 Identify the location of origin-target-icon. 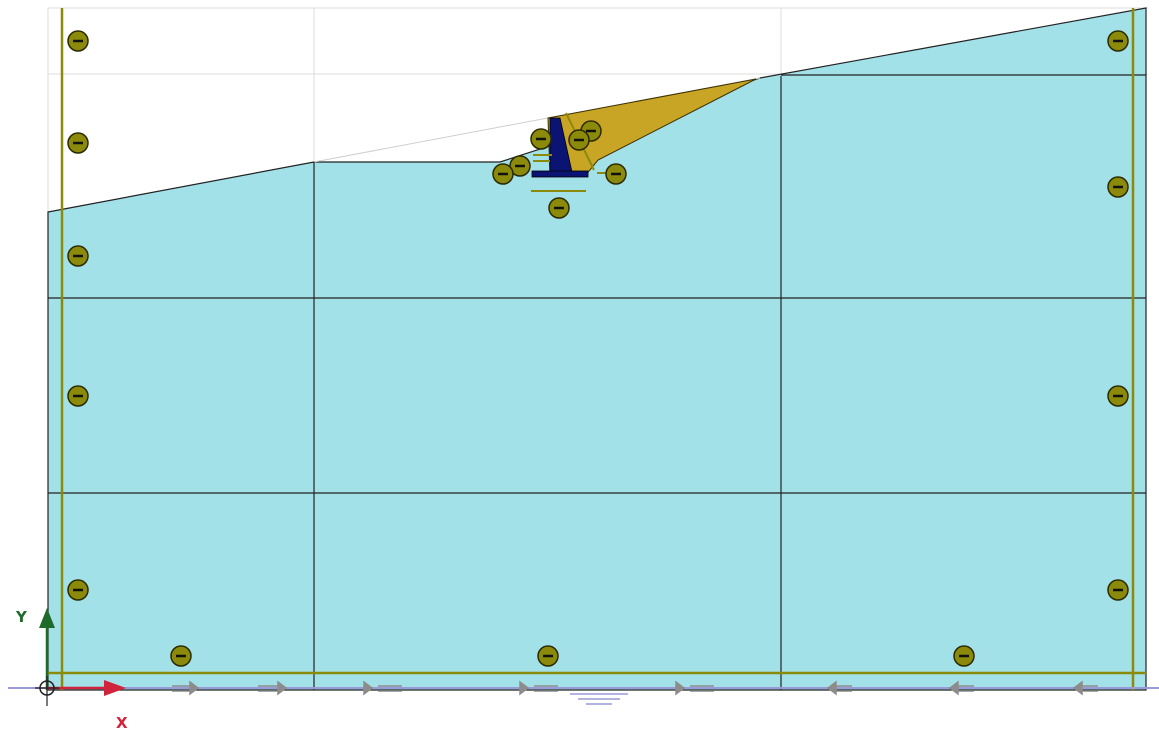
(47, 691).